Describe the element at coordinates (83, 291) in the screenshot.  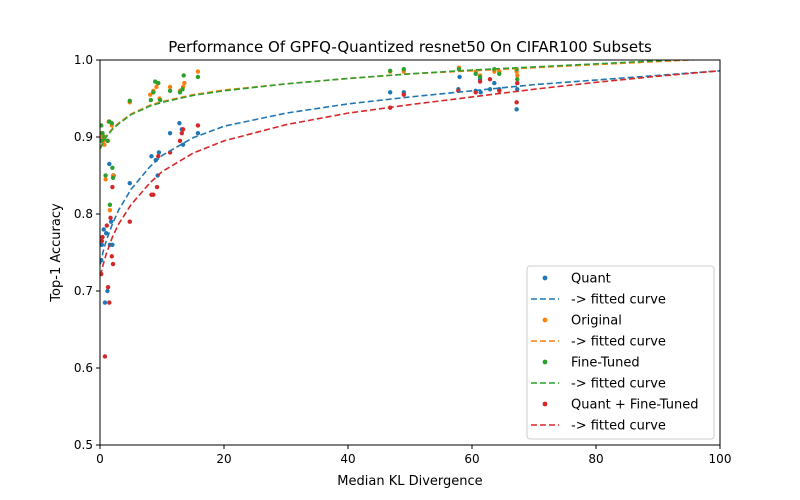
I see `y-tick-label: 0.7` at that location.